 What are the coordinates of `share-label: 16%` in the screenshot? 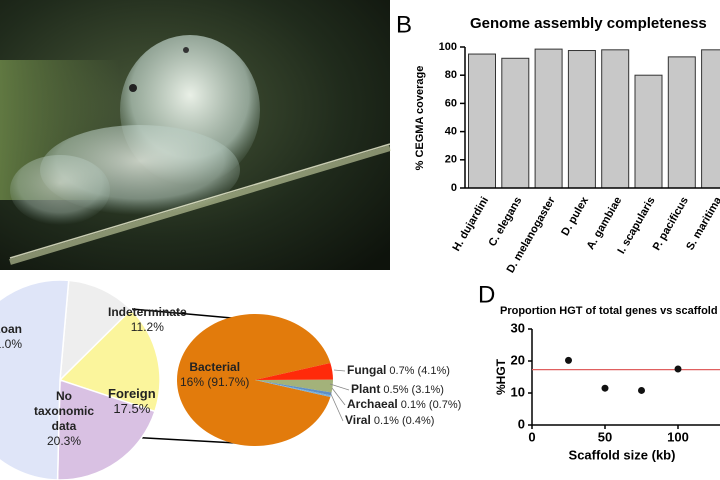 It's located at (192, 382).